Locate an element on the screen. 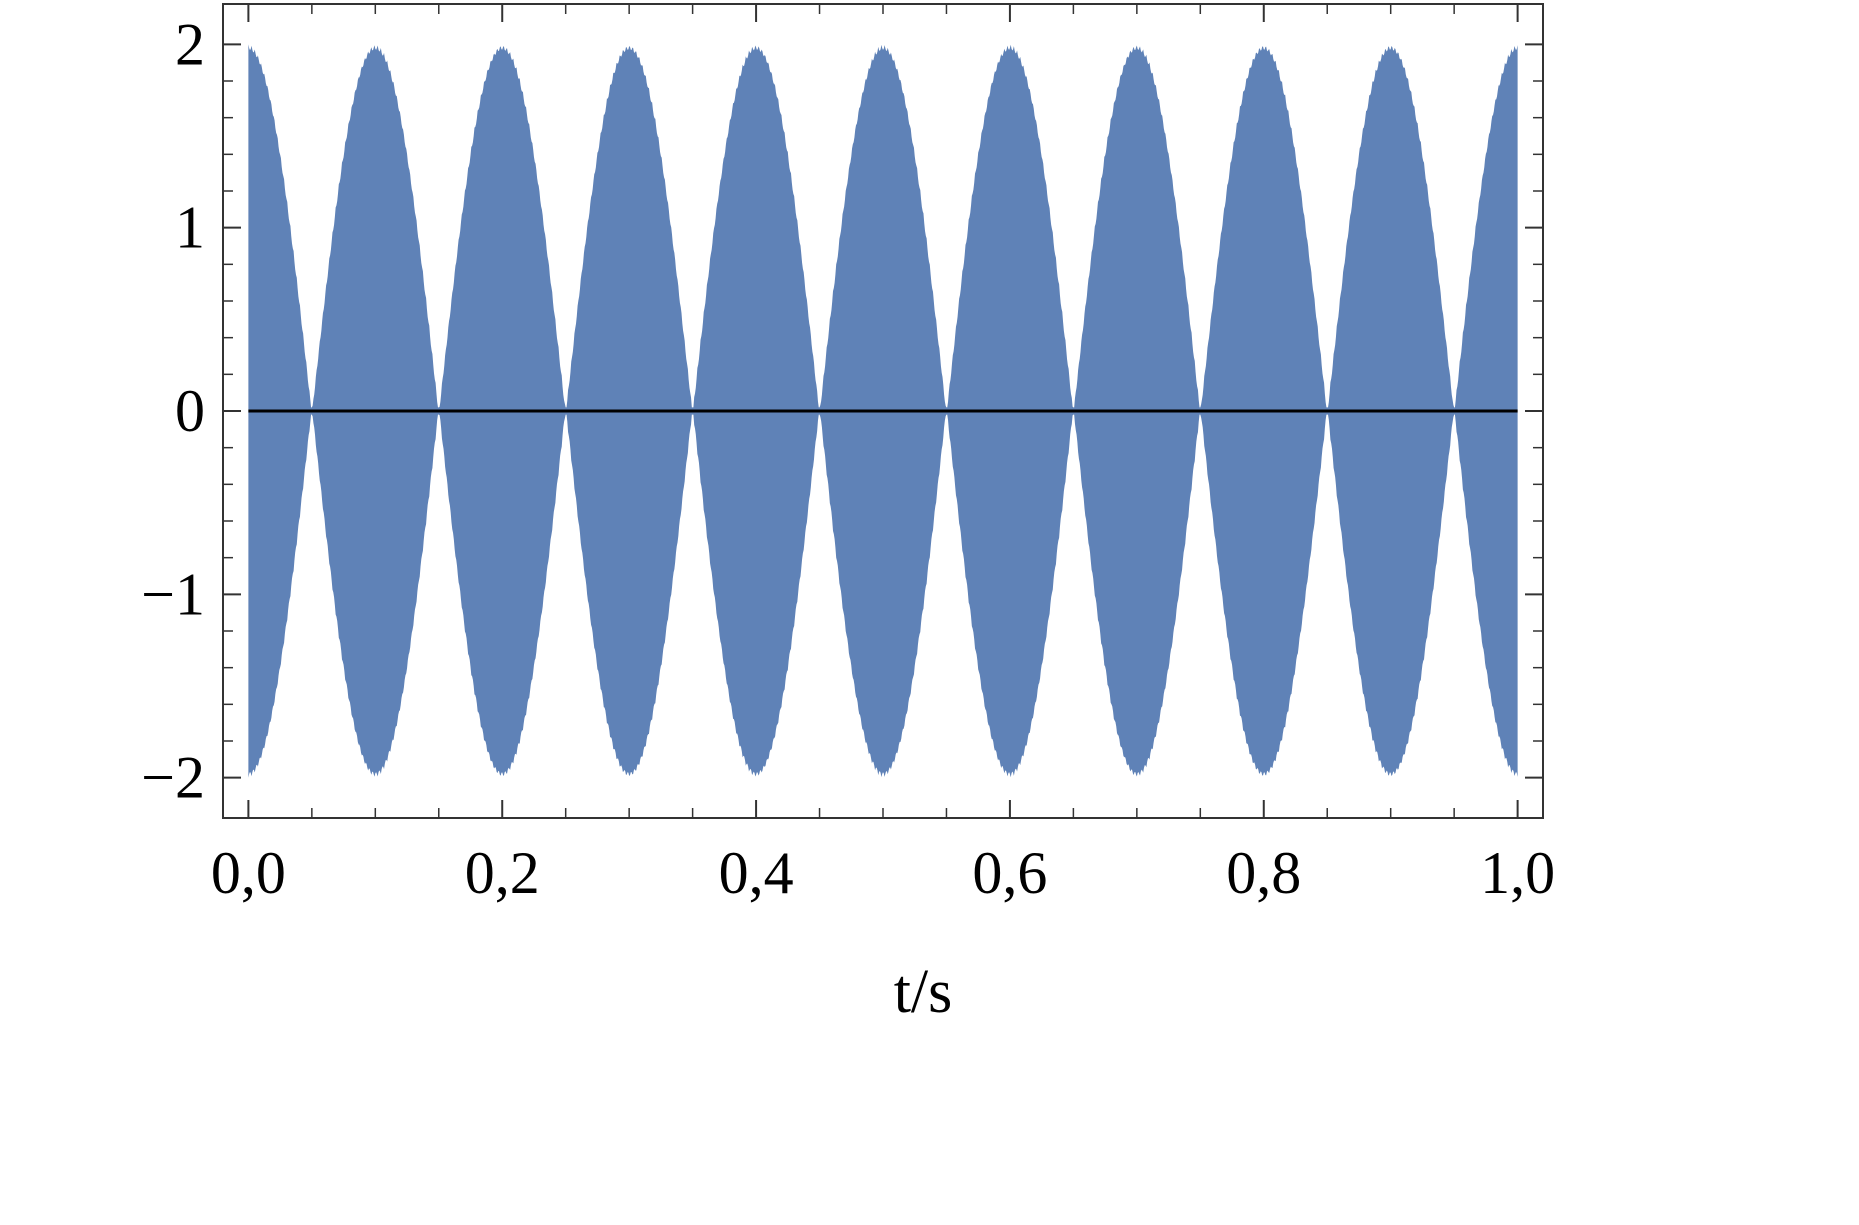 The height and width of the screenshot is (1225, 1859). x-tick-label: 0,6 is located at coordinates (1009, 873).